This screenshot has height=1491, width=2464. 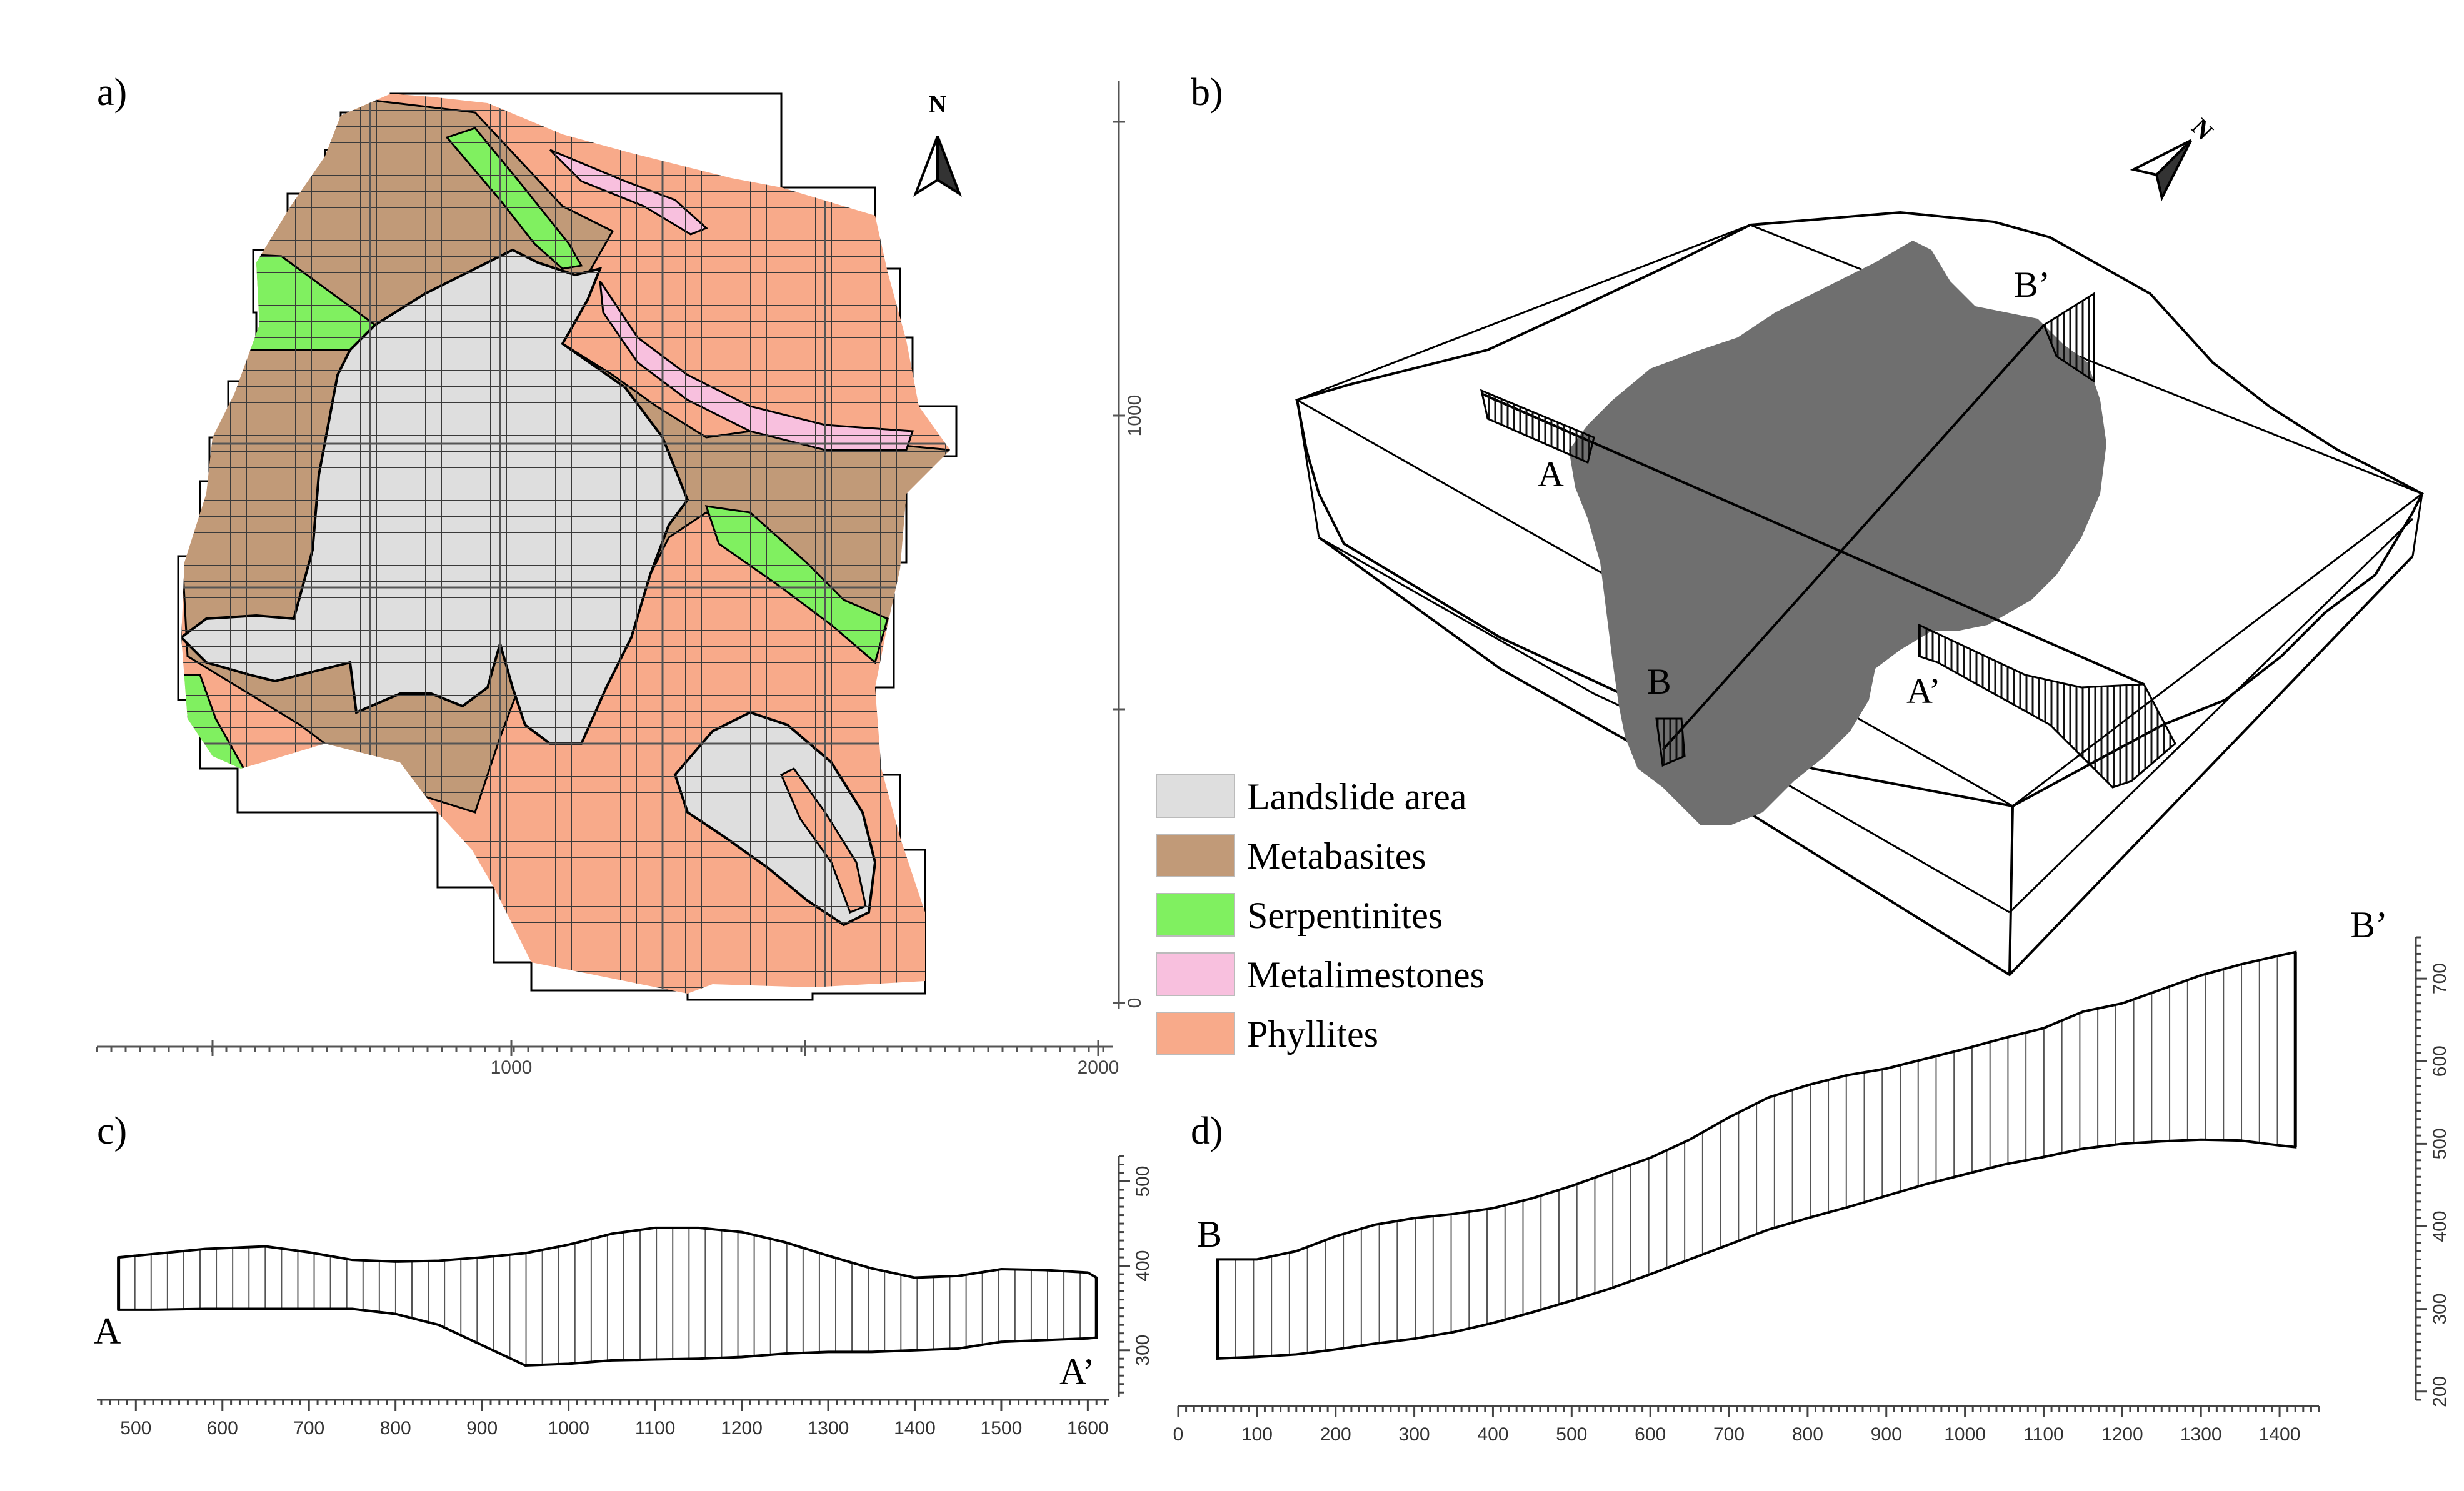 What do you see at coordinates (1143, 1266) in the screenshot?
I see `profile-c-y-tick-label: 400` at bounding box center [1143, 1266].